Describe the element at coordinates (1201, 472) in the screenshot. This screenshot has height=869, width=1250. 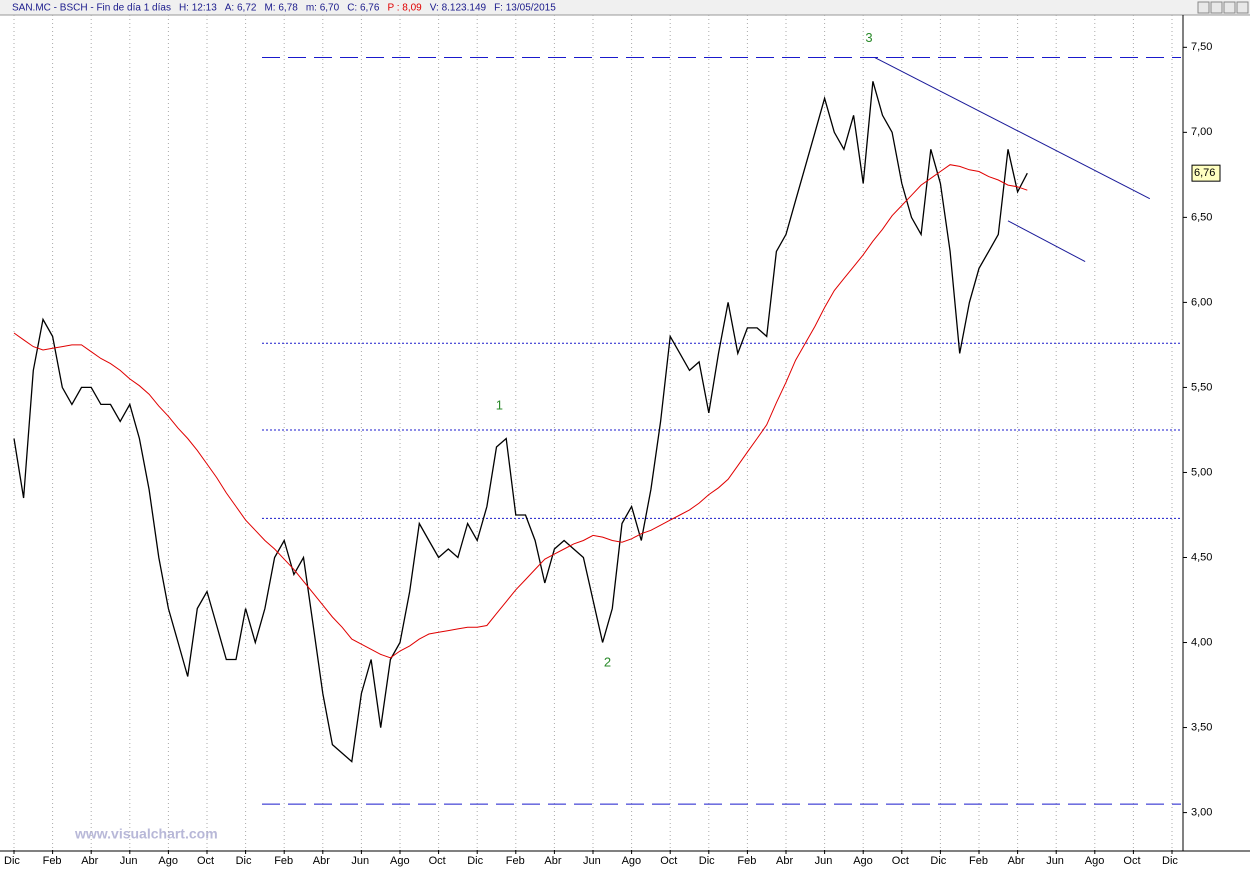
I see `y-tick-label: 5,00` at that location.